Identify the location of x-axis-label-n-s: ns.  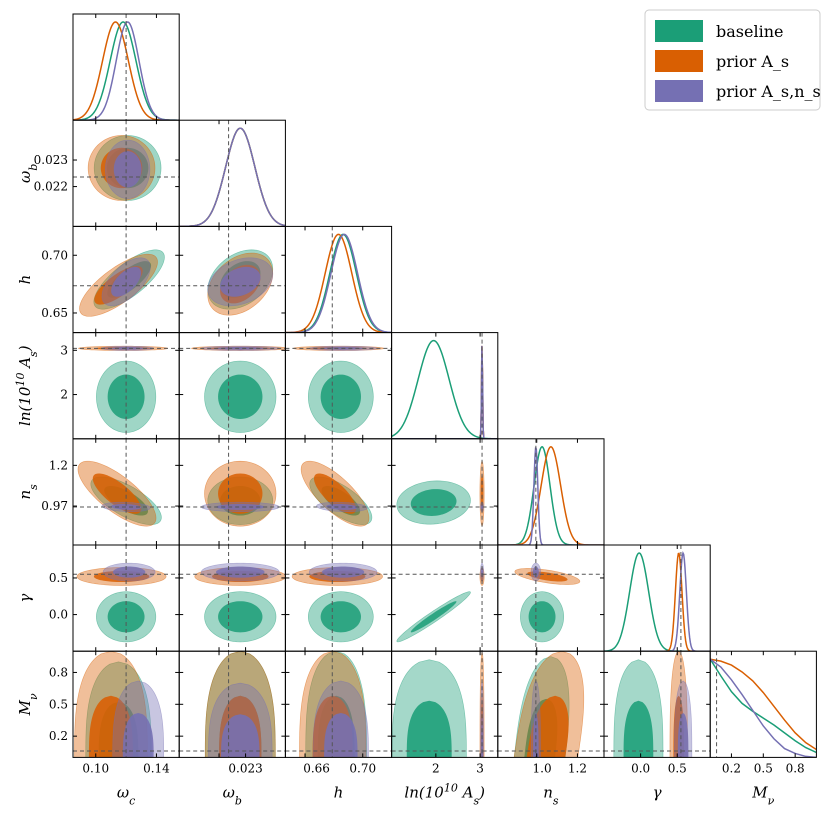
(551, 795).